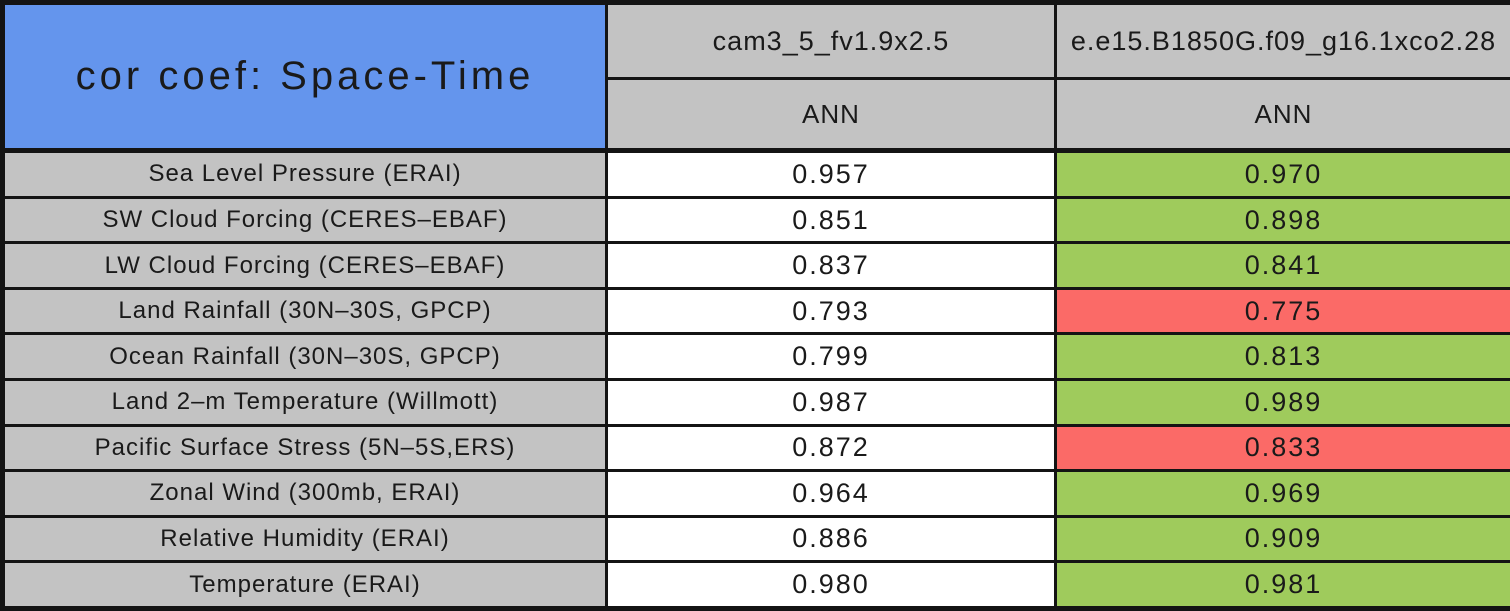 The width and height of the screenshot is (1510, 611). Describe the element at coordinates (1282, 585) in the screenshot. I see `value-cell: 0.981` at that location.